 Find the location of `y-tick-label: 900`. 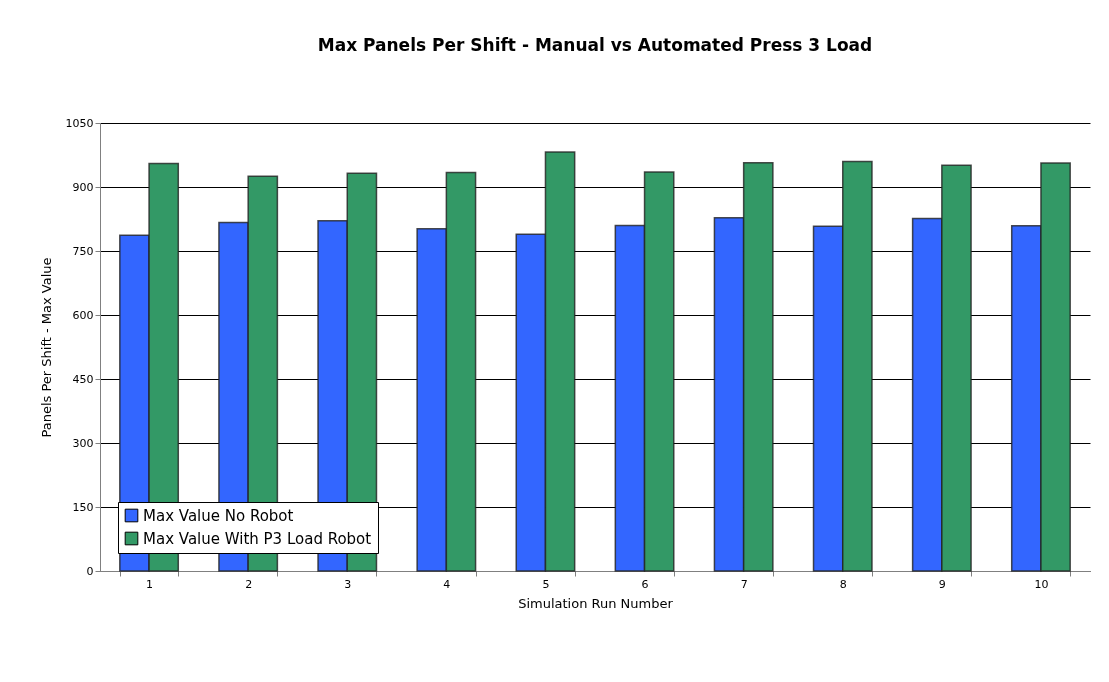

y-tick-label: 900 is located at coordinates (83, 187).